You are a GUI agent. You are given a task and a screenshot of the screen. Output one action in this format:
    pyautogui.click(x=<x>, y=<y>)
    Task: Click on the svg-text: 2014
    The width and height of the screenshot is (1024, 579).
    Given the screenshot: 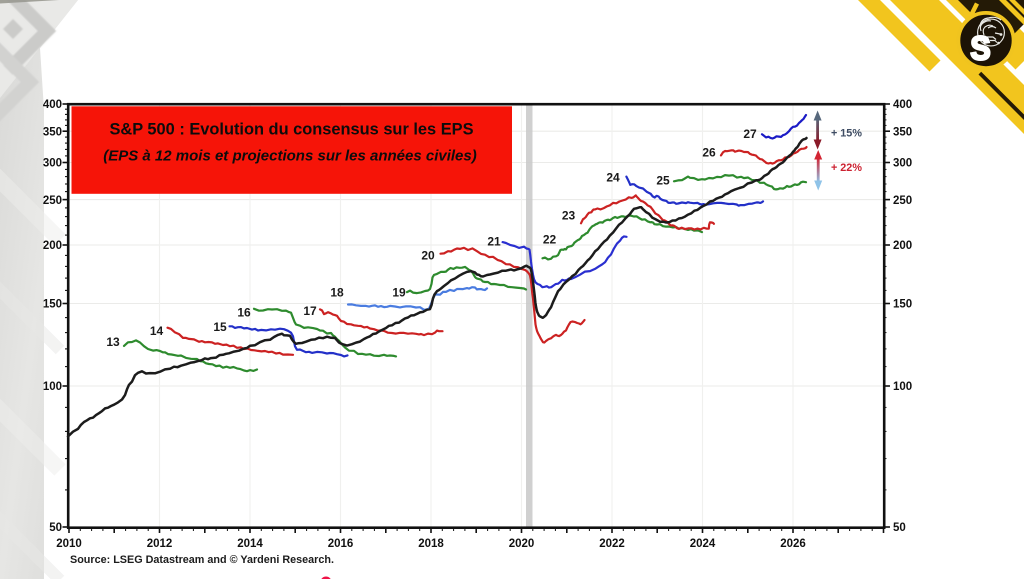 What is the action you would take?
    pyautogui.click(x=250, y=544)
    